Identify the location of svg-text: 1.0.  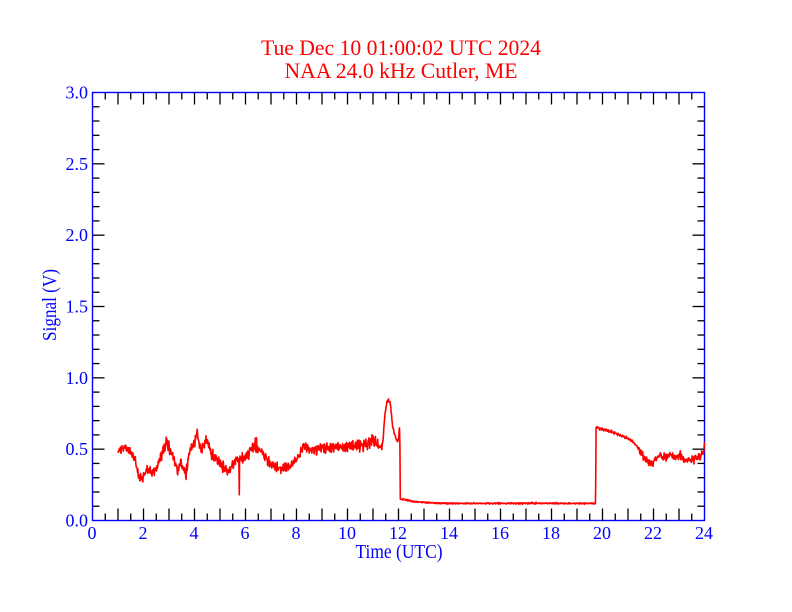
(77, 378).